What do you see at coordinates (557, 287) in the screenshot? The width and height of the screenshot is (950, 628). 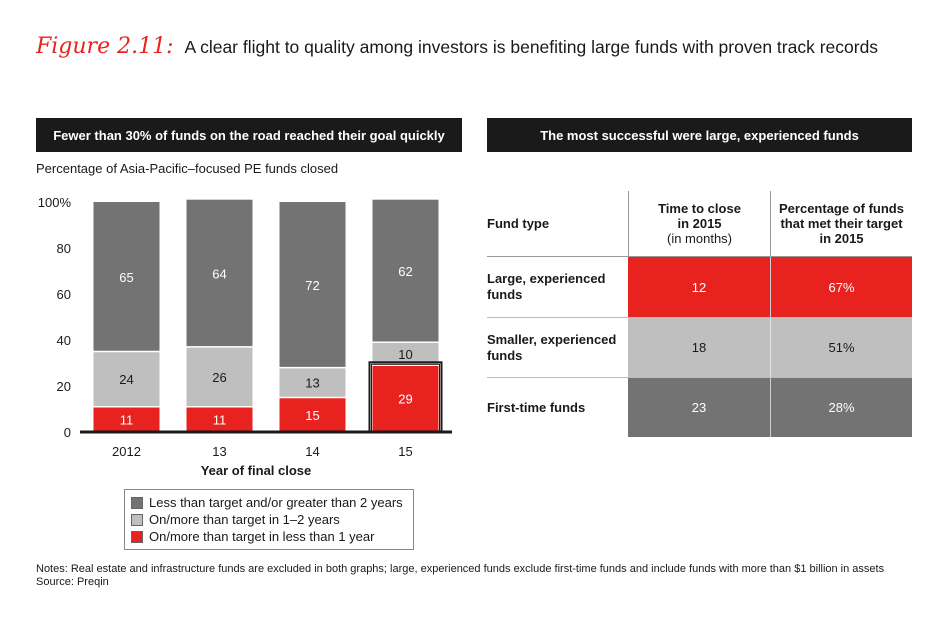 I see `fund-type-cell: Large, experienced funds` at bounding box center [557, 287].